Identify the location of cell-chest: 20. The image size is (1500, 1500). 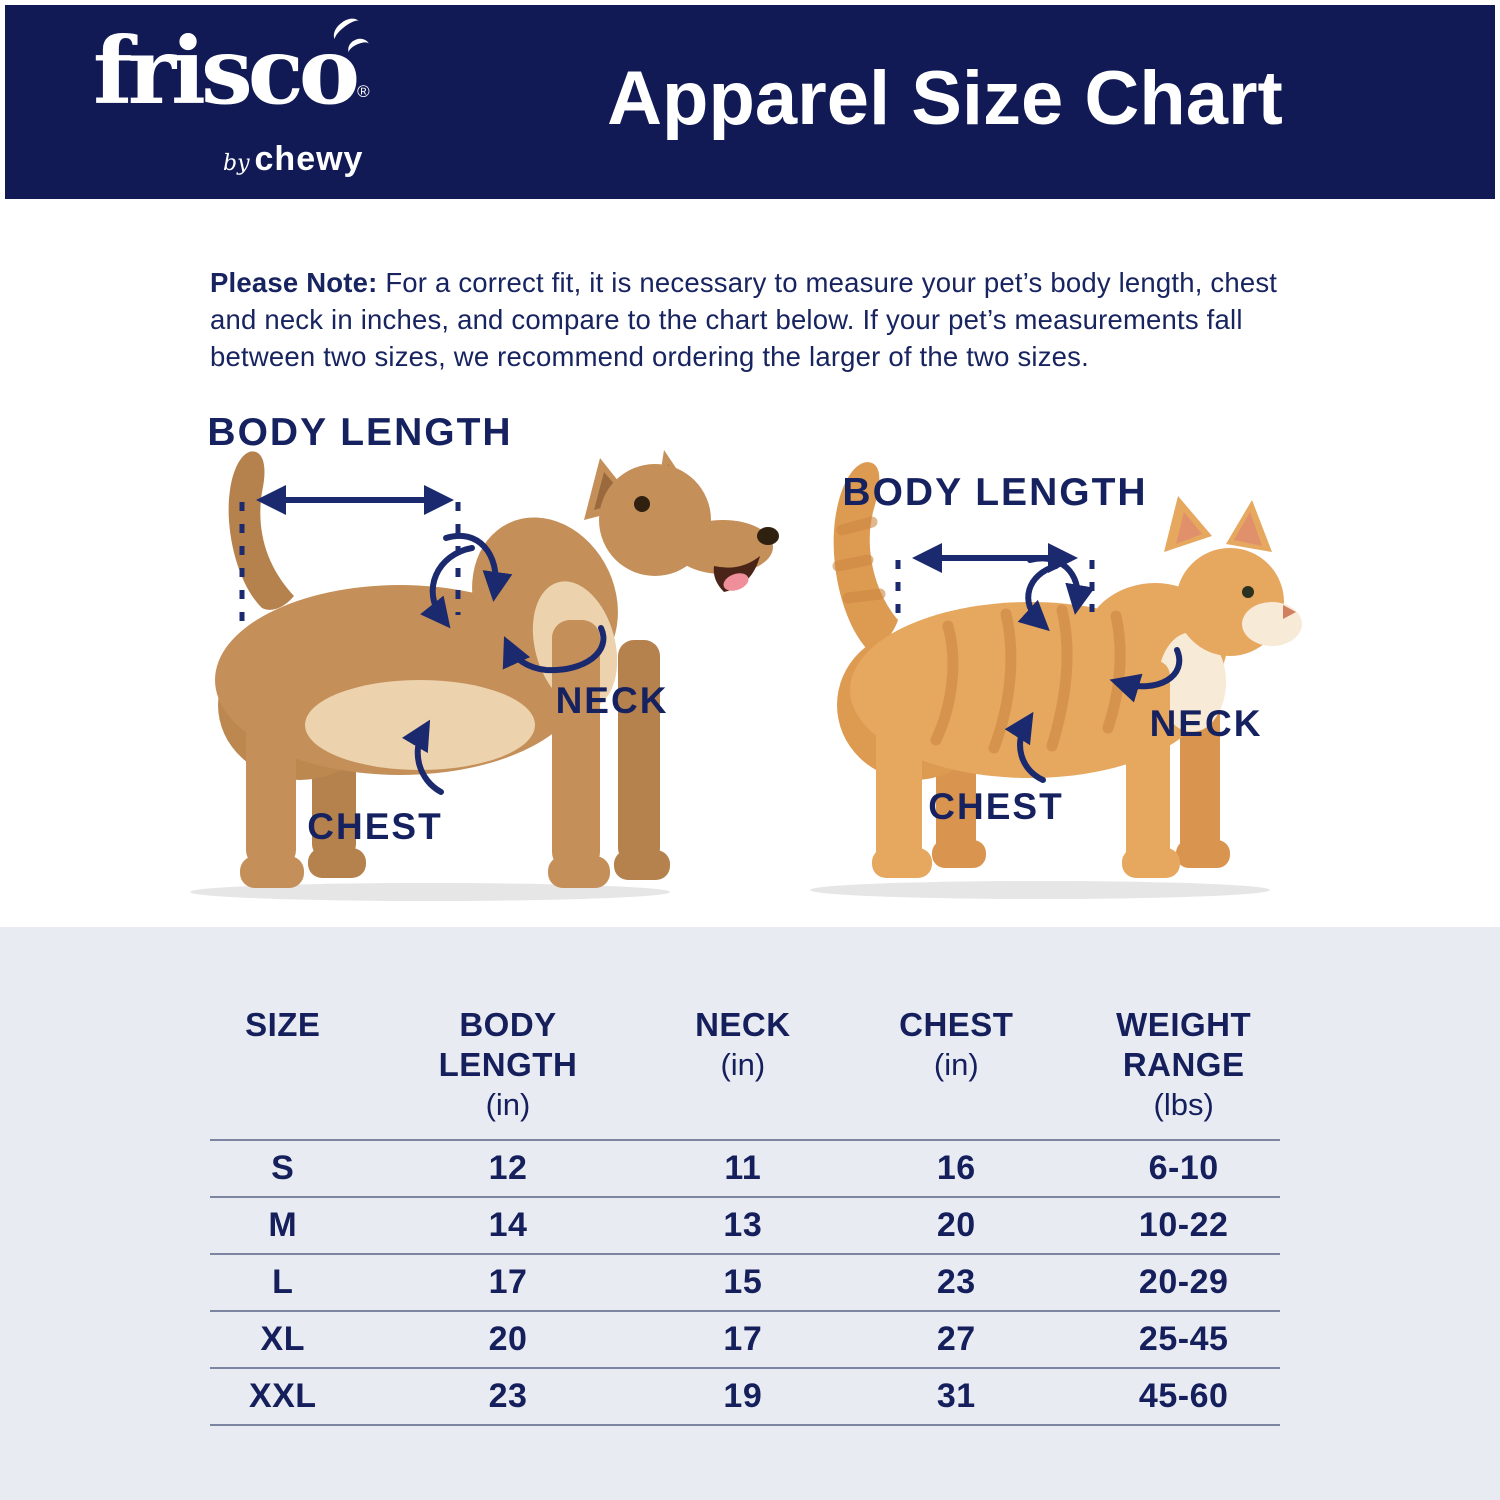
(956, 1225).